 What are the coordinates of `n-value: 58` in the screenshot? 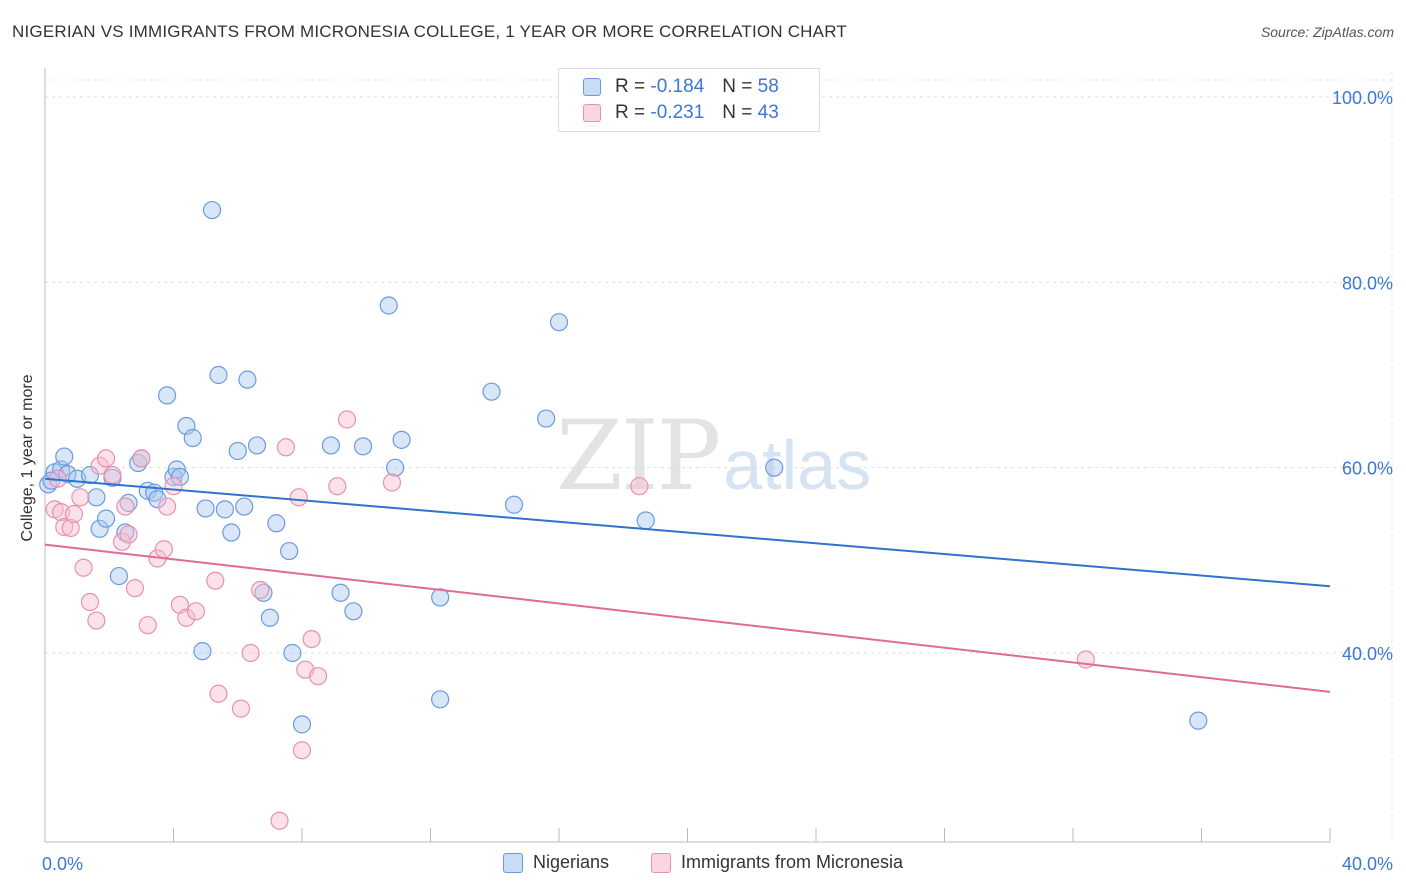 It's located at (768, 86).